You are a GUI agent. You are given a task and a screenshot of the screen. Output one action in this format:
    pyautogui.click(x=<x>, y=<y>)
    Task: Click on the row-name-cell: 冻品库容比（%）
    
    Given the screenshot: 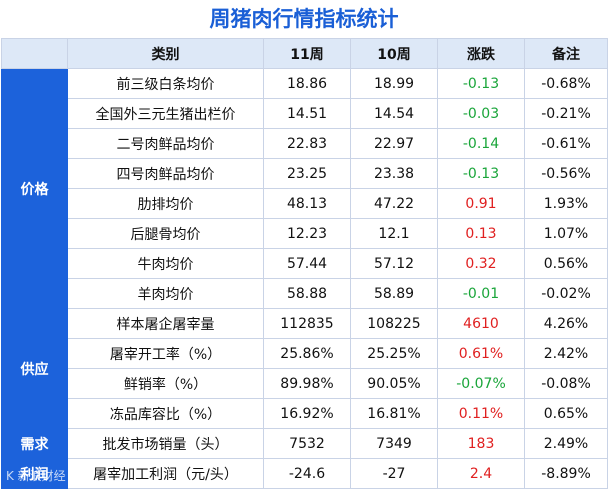 What is the action you would take?
    pyautogui.click(x=165, y=413)
    